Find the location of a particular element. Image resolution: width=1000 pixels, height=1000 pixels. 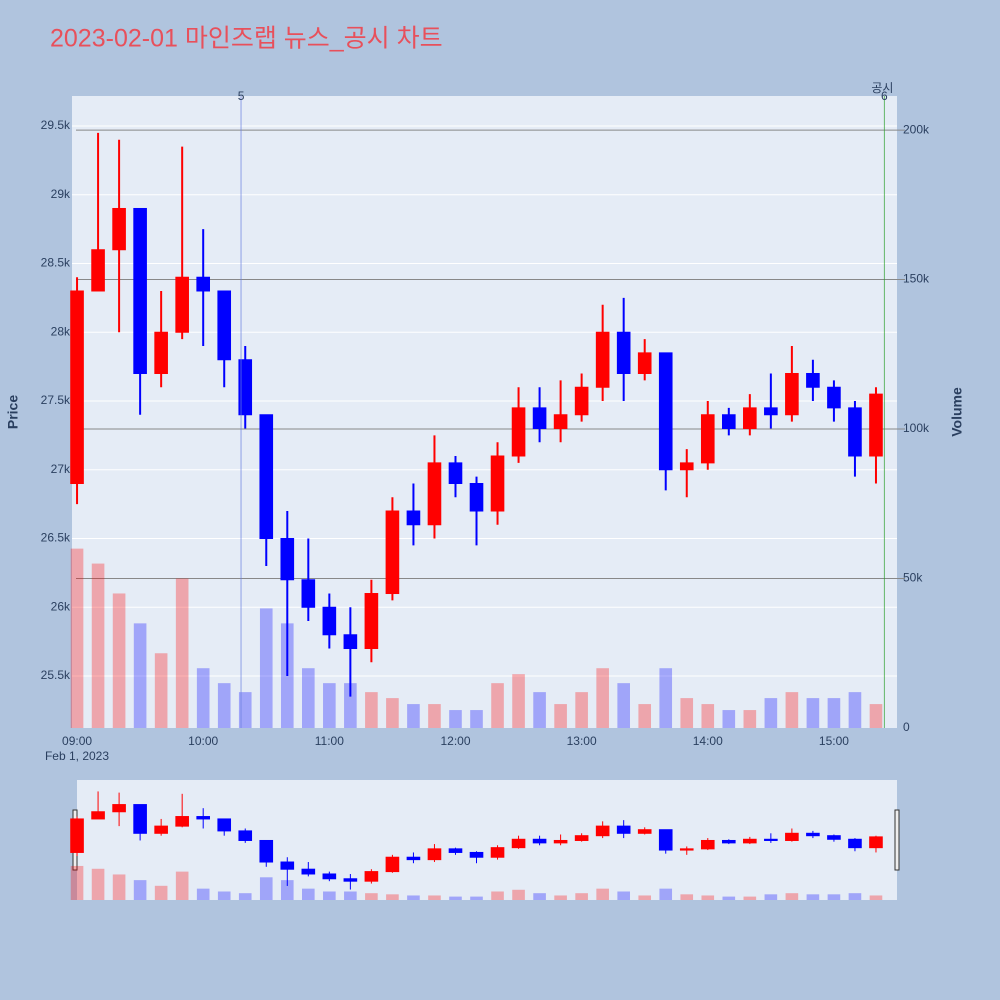

x-tick-label: 11:00 is located at coordinates (329, 741).